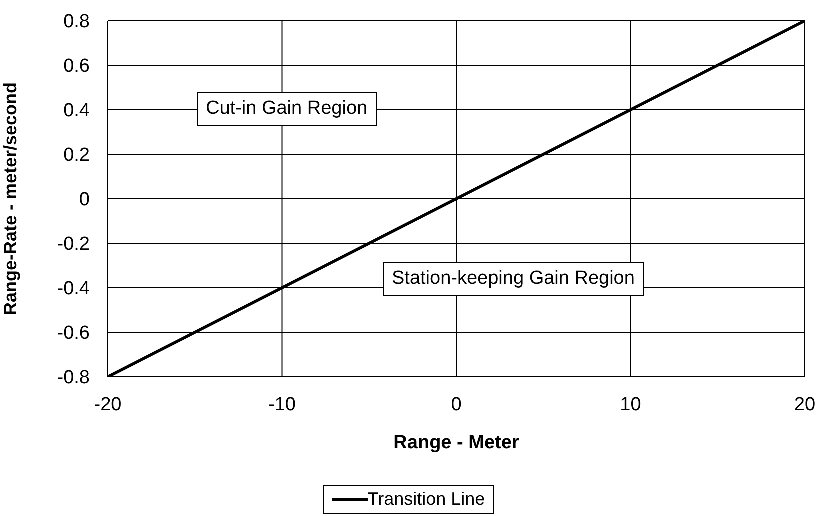 The image size is (817, 516). What do you see at coordinates (457, 443) in the screenshot?
I see `x-axis-title: Range - Meter` at bounding box center [457, 443].